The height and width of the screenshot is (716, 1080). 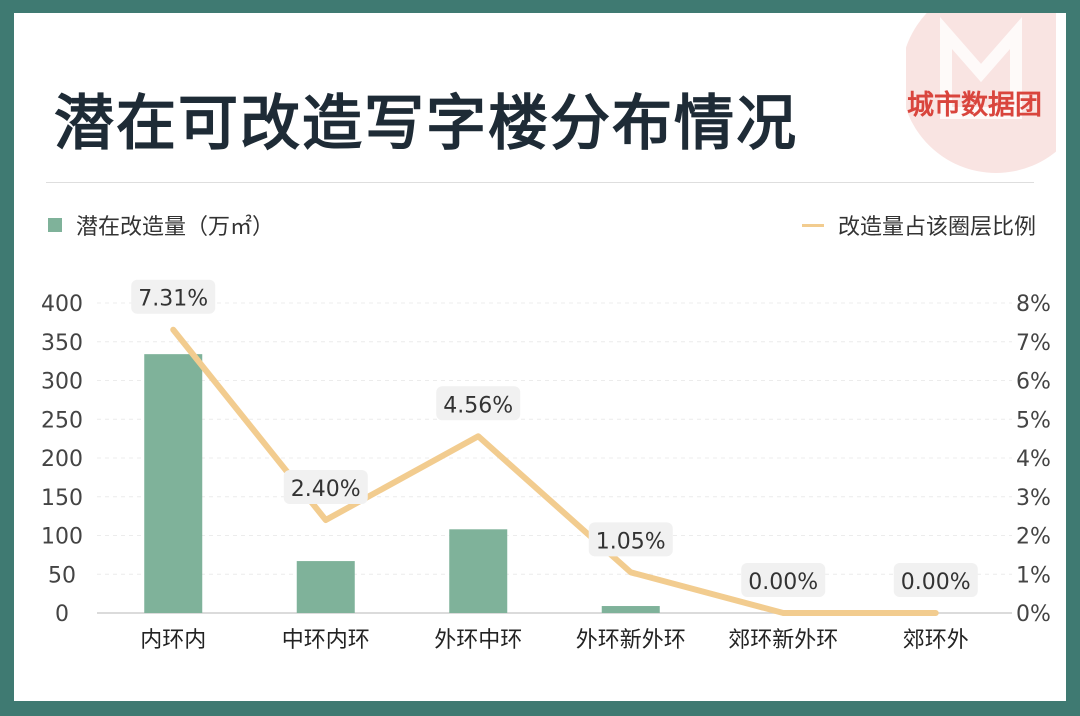 I want to click on y-right-tick-label: 5%, so click(x=1033, y=420).